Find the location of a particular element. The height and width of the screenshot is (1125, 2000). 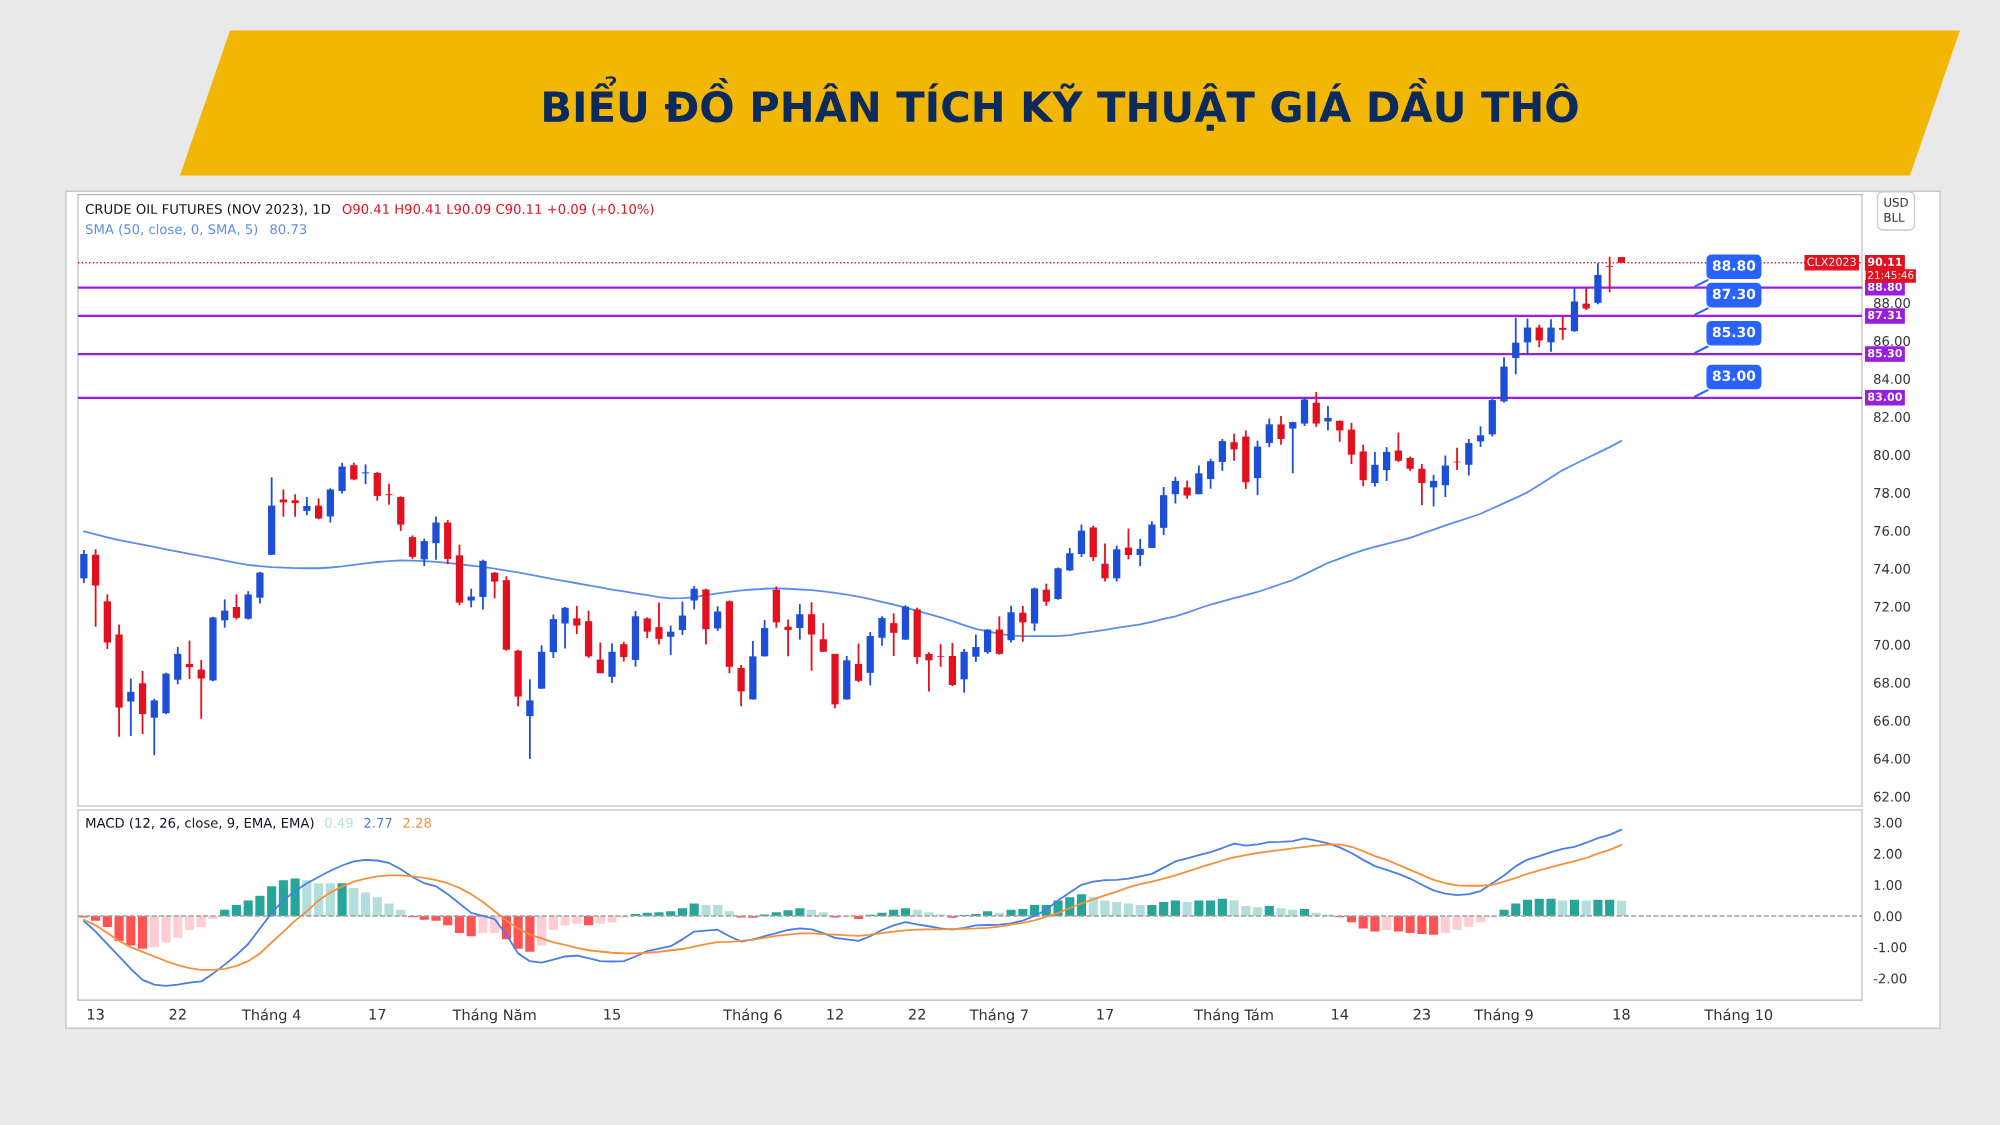

annotation: O90.41 H90.41 L90.09 C90.11 +0.09 (+0.10%) is located at coordinates (498, 209).